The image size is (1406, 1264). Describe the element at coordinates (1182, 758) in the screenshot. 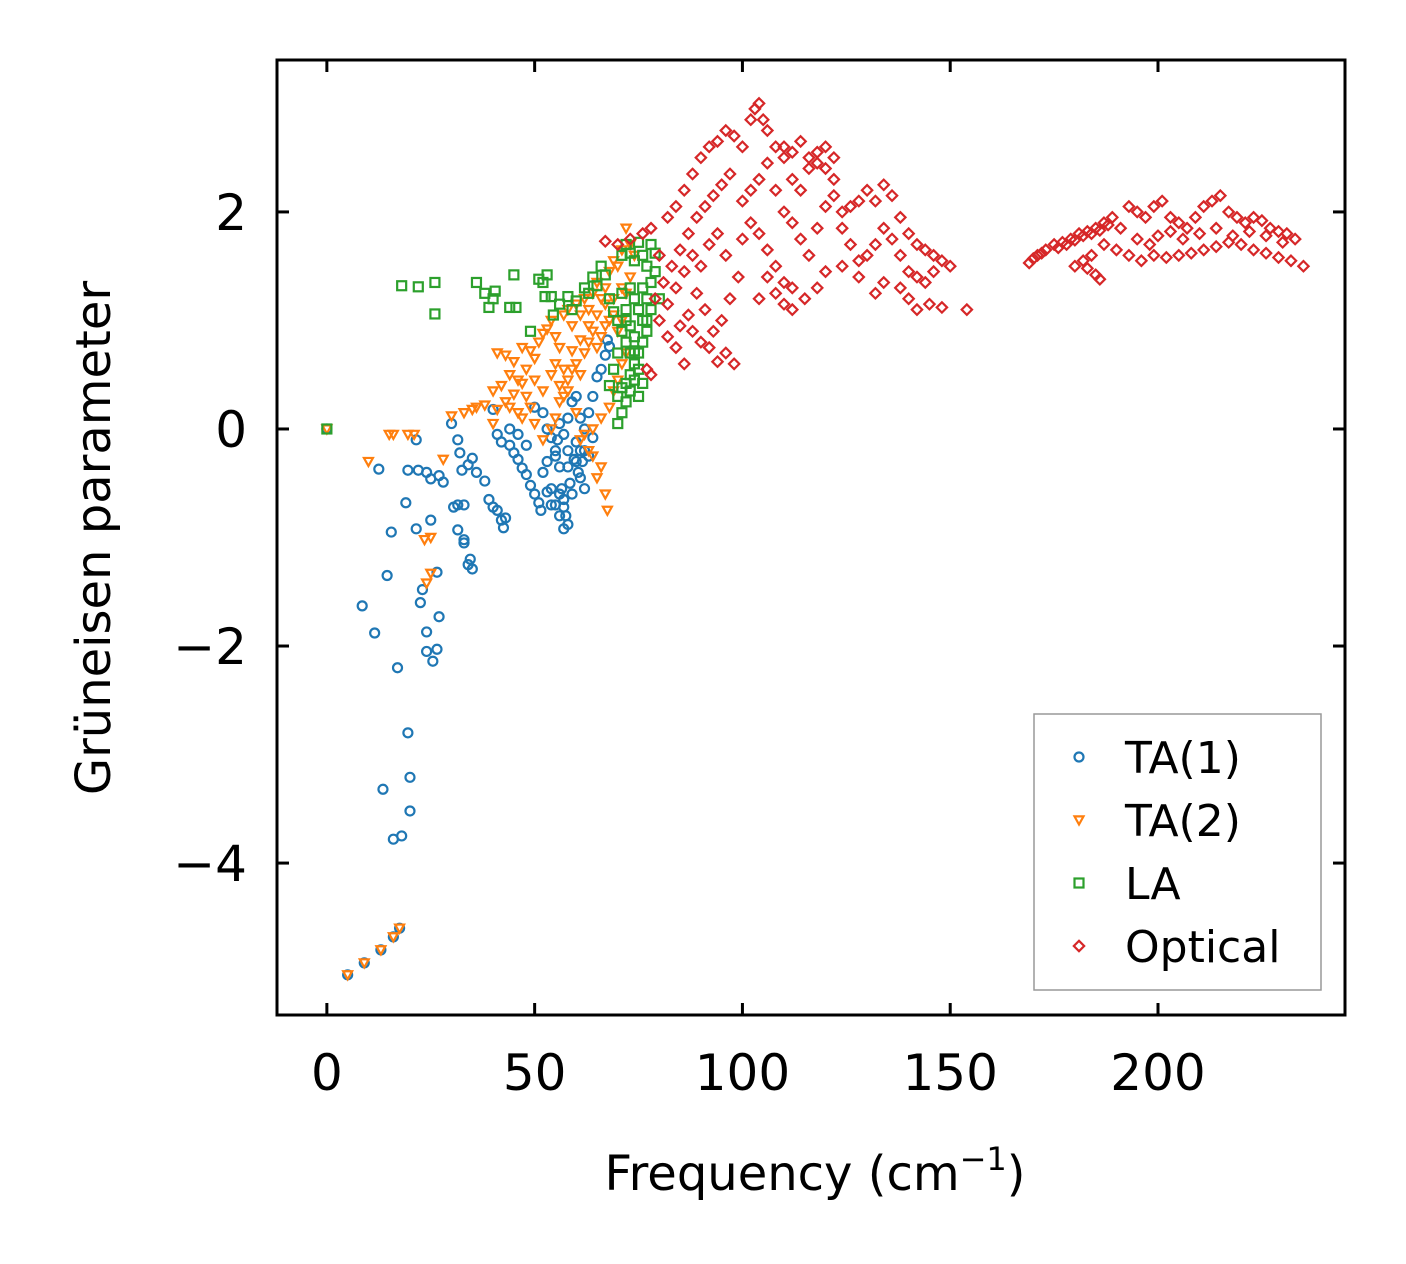

I see `legend-label: TA(1)` at that location.